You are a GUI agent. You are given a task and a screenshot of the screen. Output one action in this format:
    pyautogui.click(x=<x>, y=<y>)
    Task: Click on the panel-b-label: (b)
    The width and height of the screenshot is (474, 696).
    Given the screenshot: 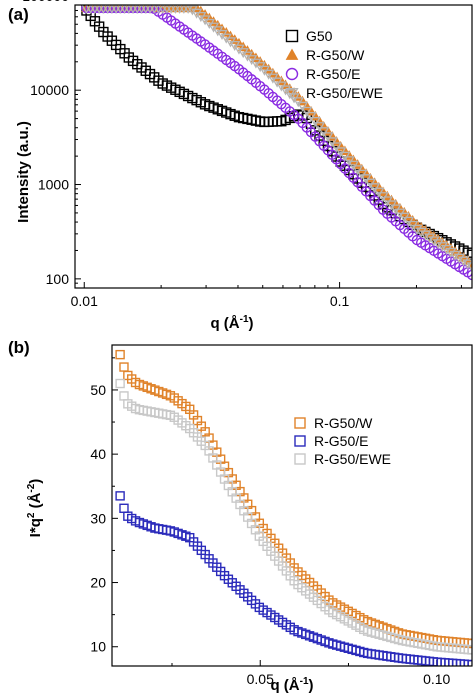 What is the action you would take?
    pyautogui.click(x=19, y=347)
    